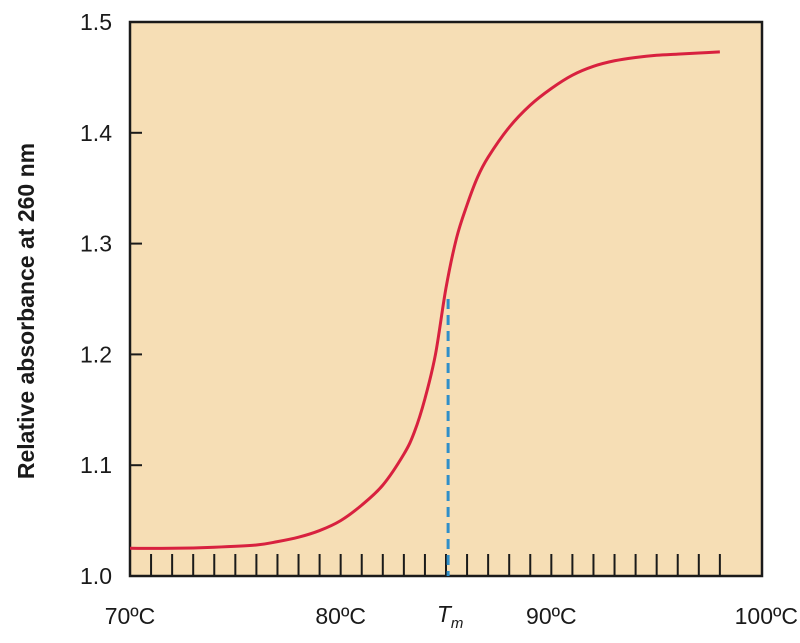 The image size is (800, 643). I want to click on y-ticks, so click(136, 244).